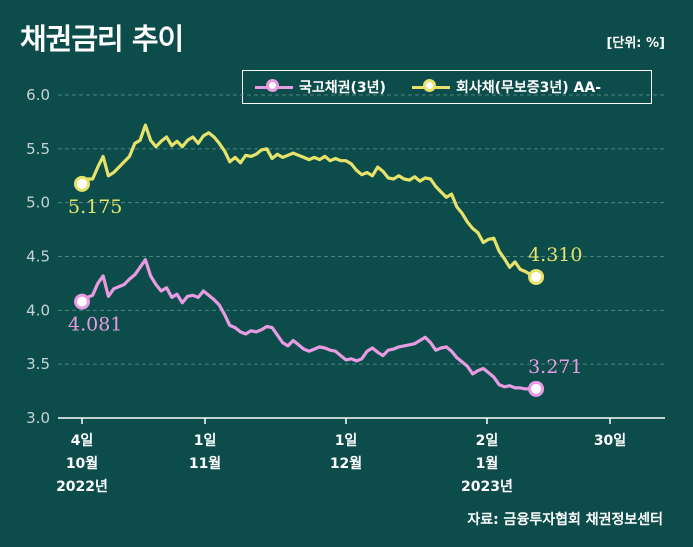 The image size is (693, 547). I want to click on end-marker-corporate, so click(536, 276).